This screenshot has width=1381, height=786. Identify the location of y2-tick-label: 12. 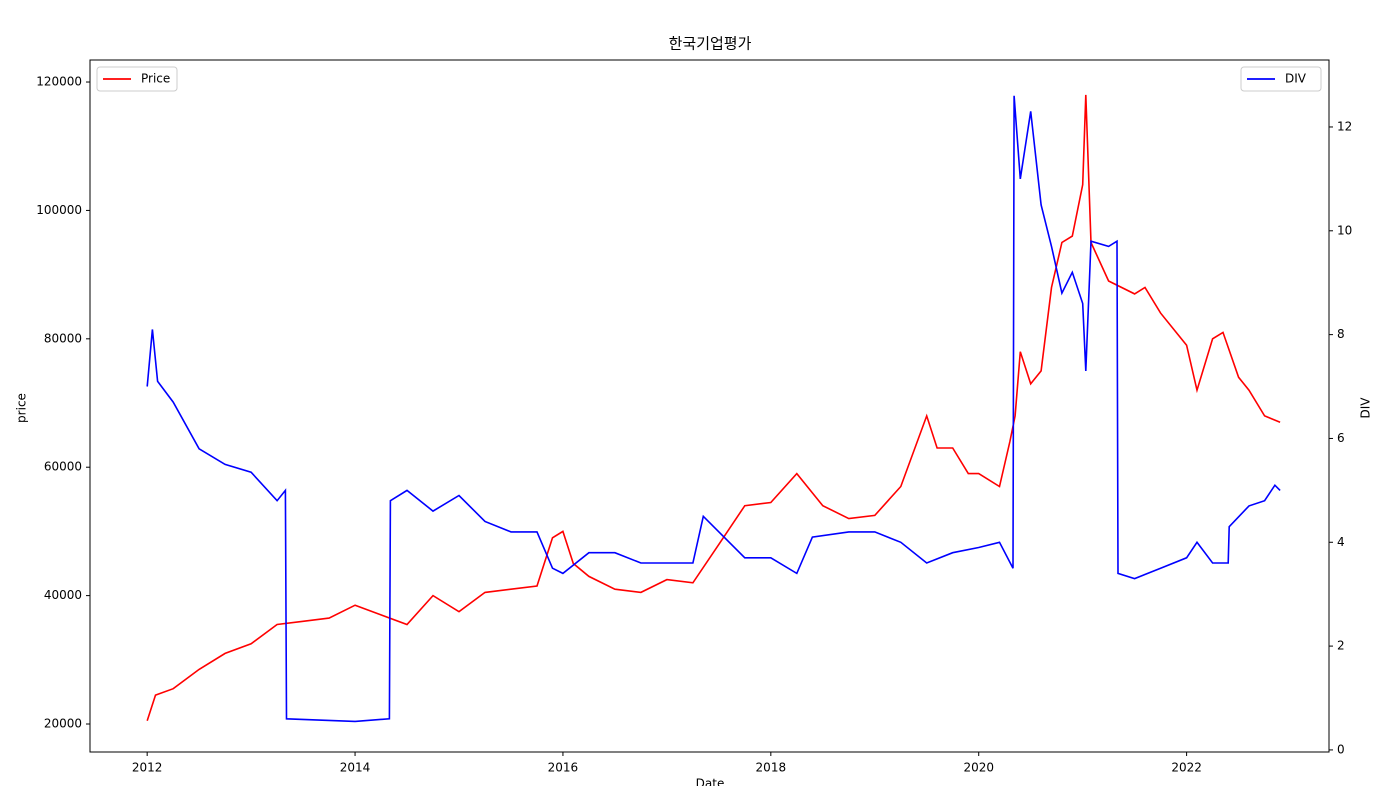
(1344, 126).